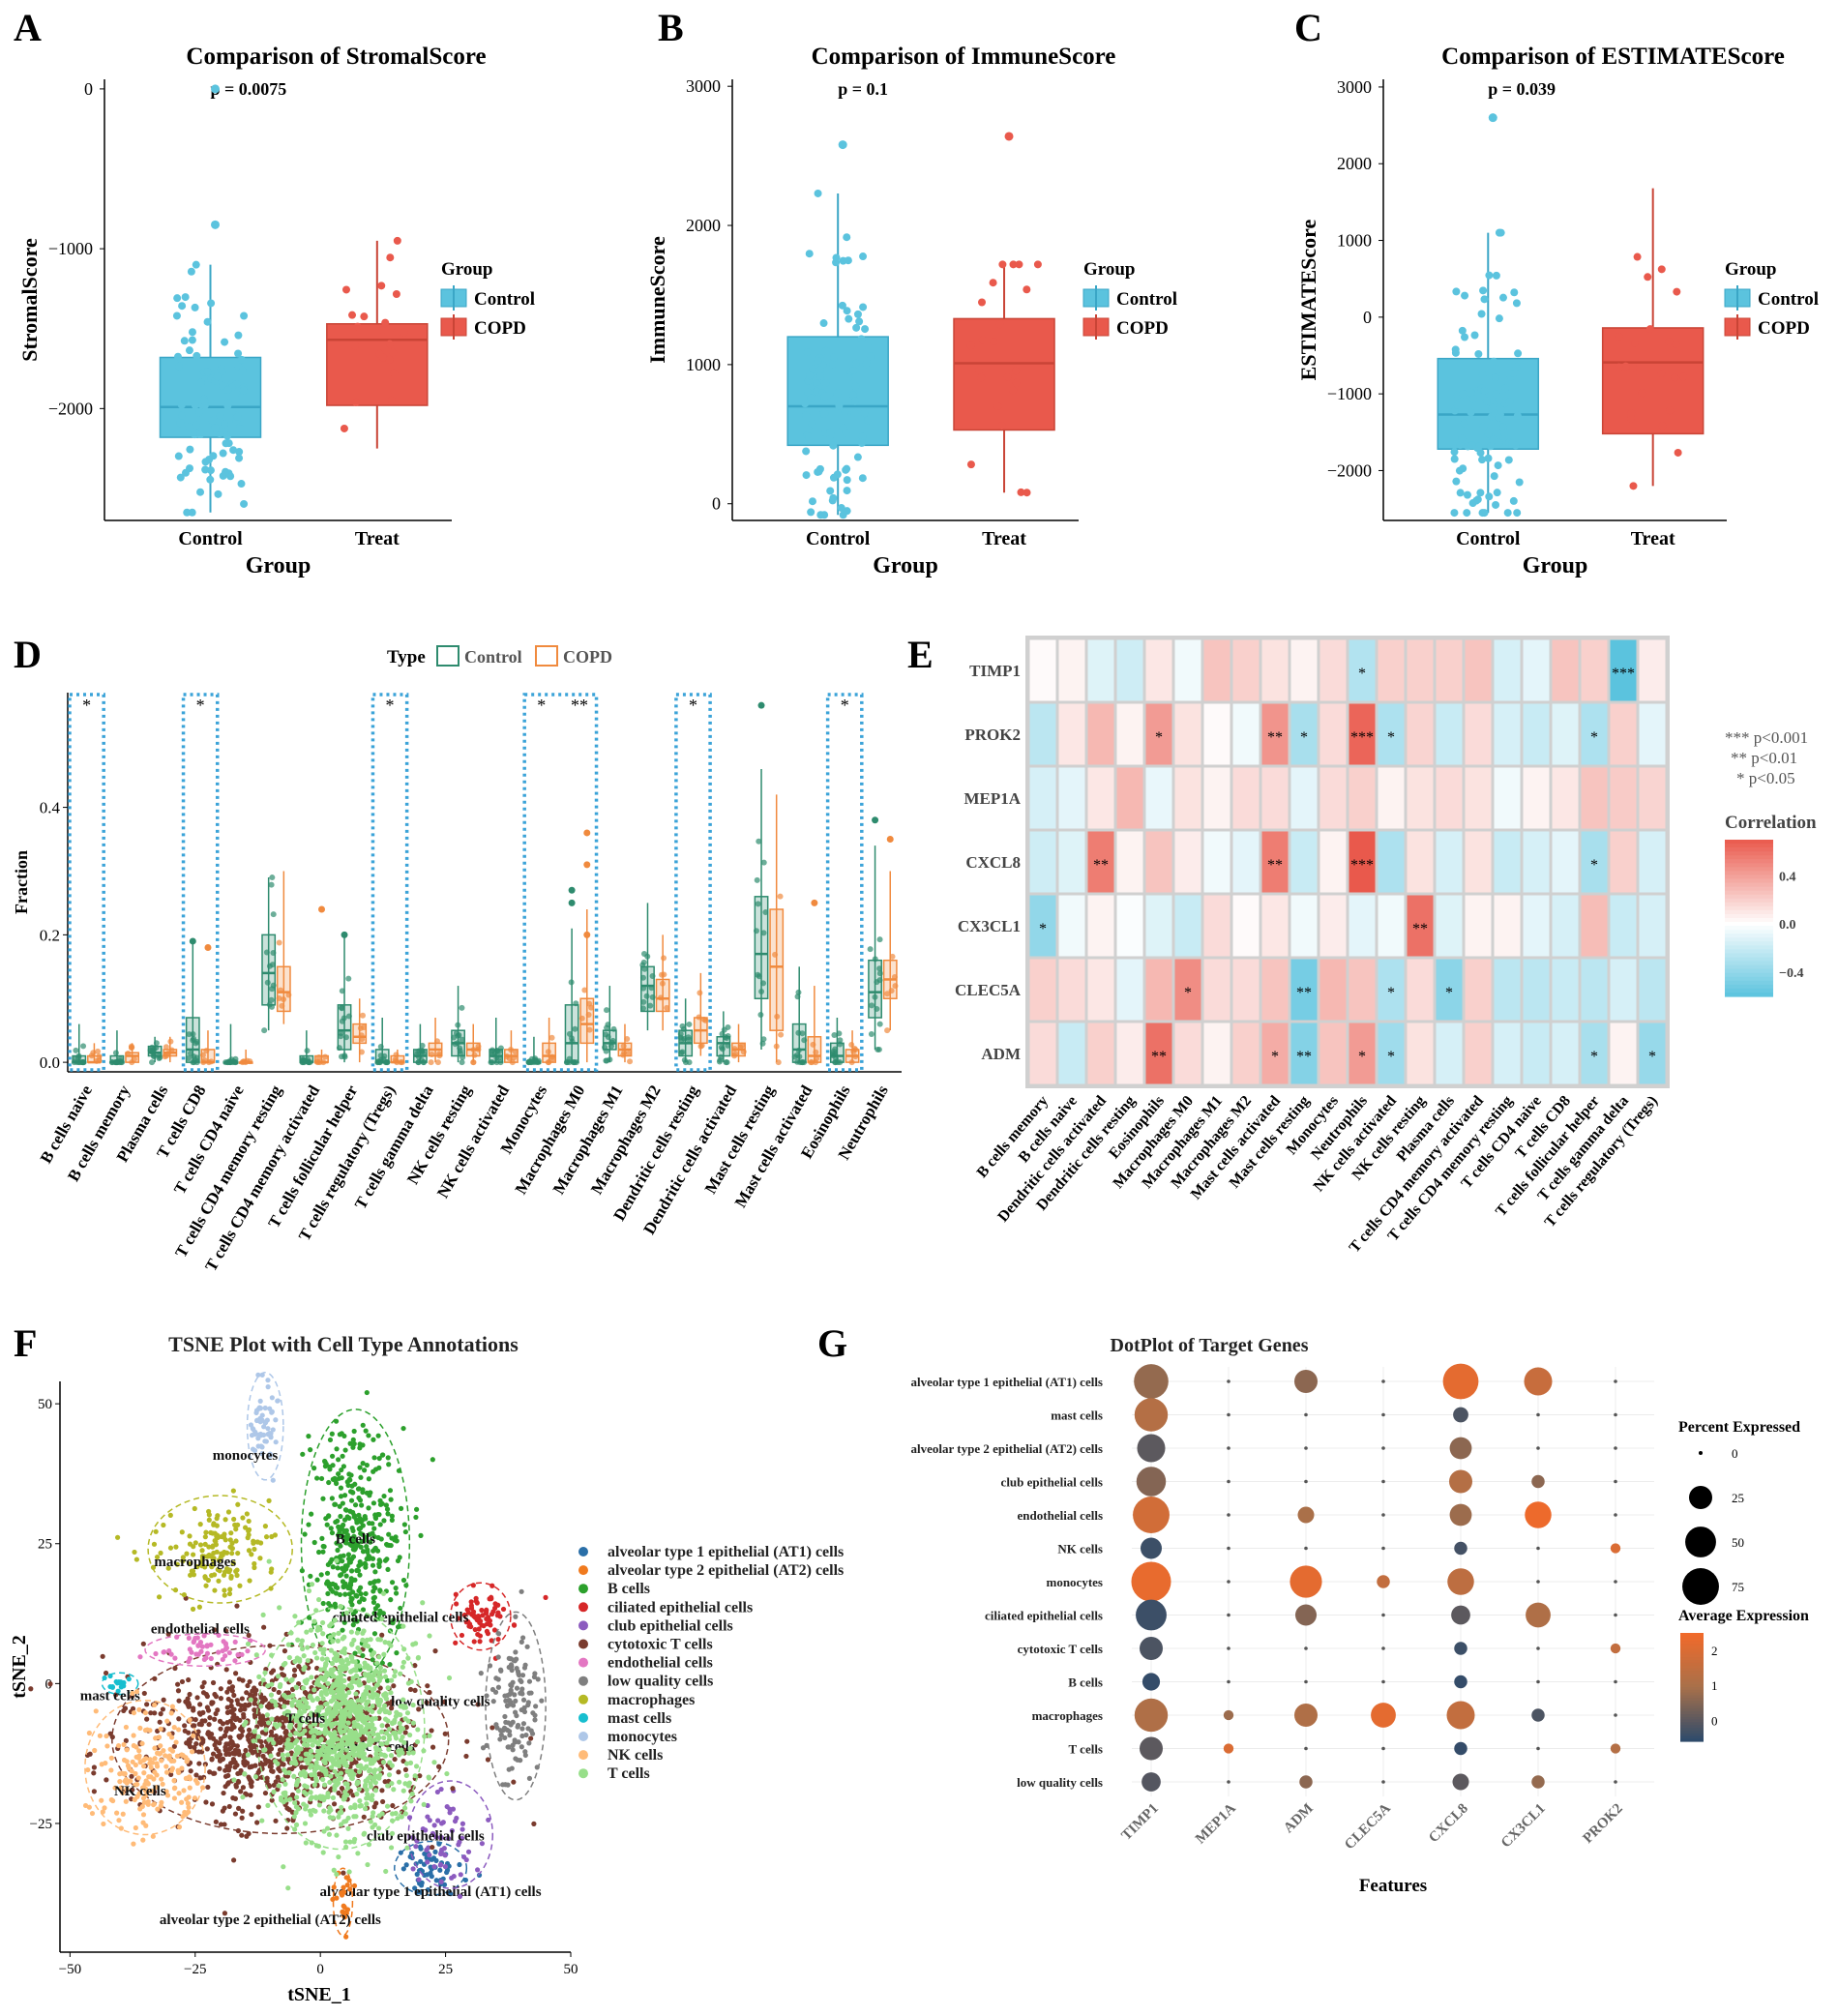 This screenshot has width=1838, height=2016. I want to click on significance-mark: *, so click(1594, 1057).